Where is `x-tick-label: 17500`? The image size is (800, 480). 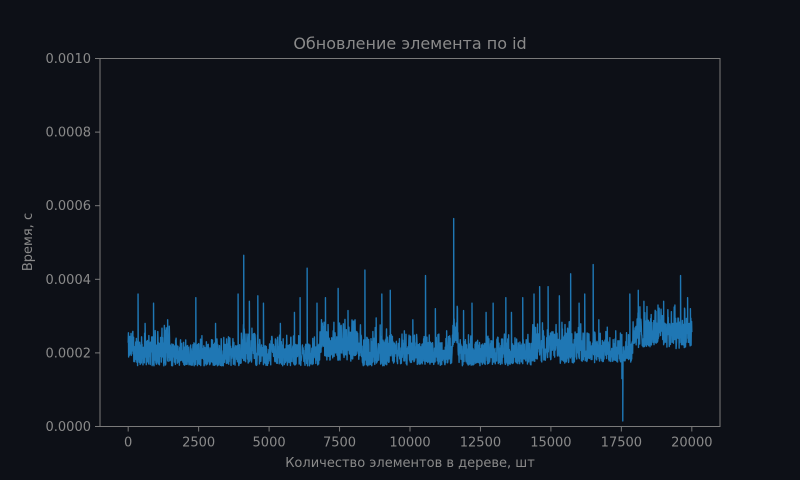
x-tick-label: 17500 is located at coordinates (621, 443).